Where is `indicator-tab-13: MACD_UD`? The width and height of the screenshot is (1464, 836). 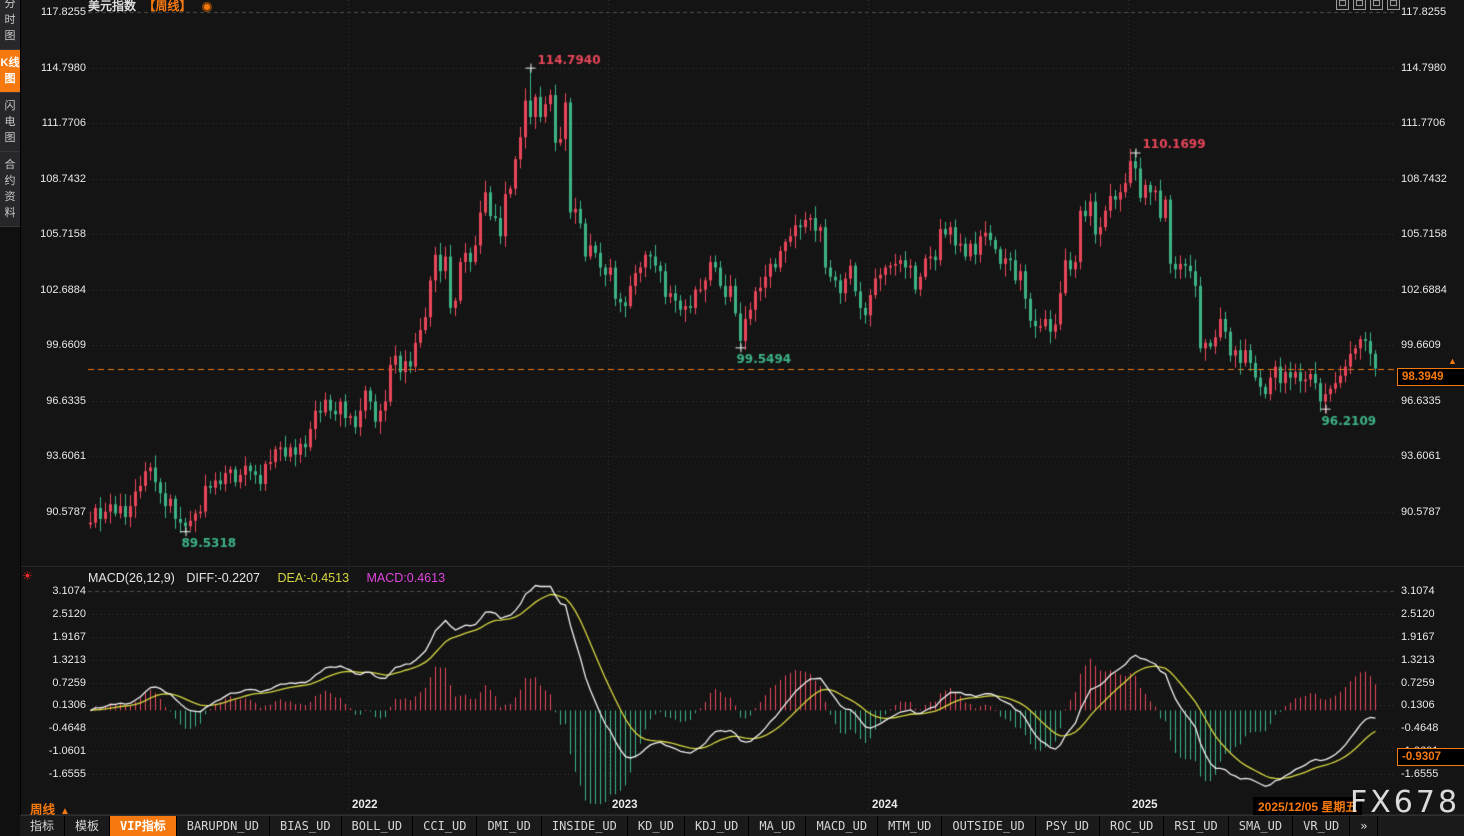 indicator-tab-13: MACD_UD is located at coordinates (842, 826).